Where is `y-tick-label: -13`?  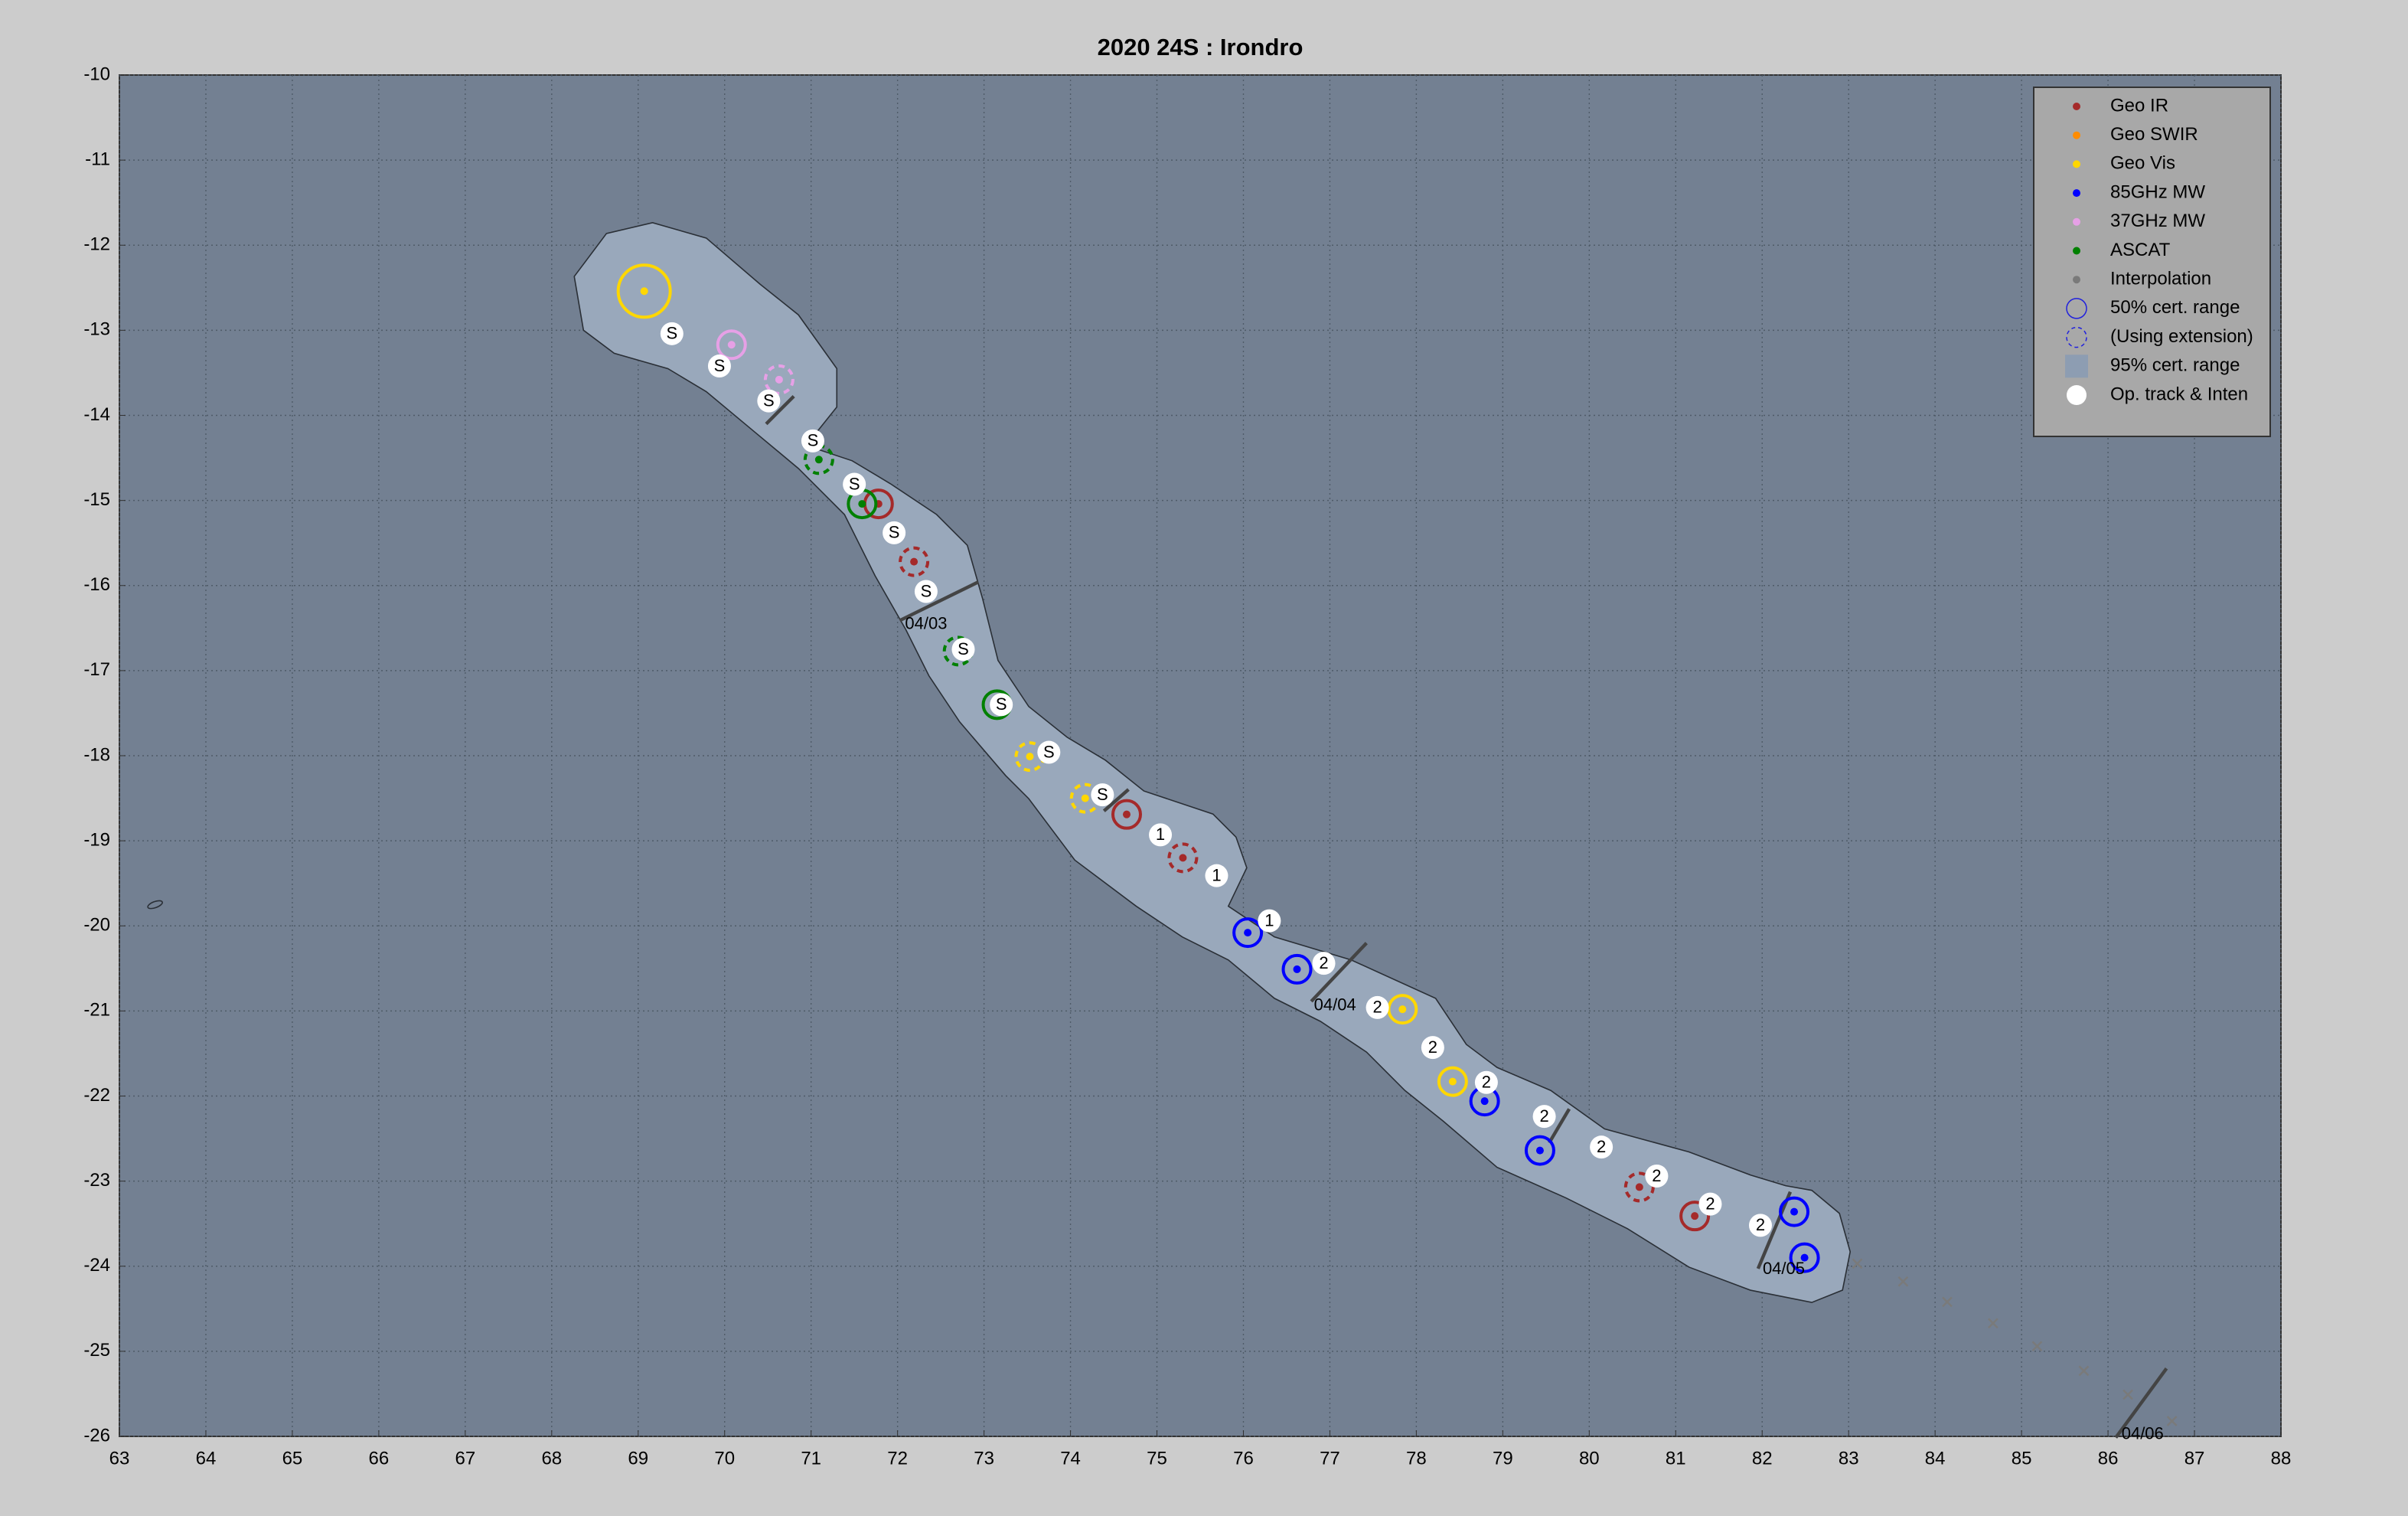 y-tick-label: -13 is located at coordinates (96, 330).